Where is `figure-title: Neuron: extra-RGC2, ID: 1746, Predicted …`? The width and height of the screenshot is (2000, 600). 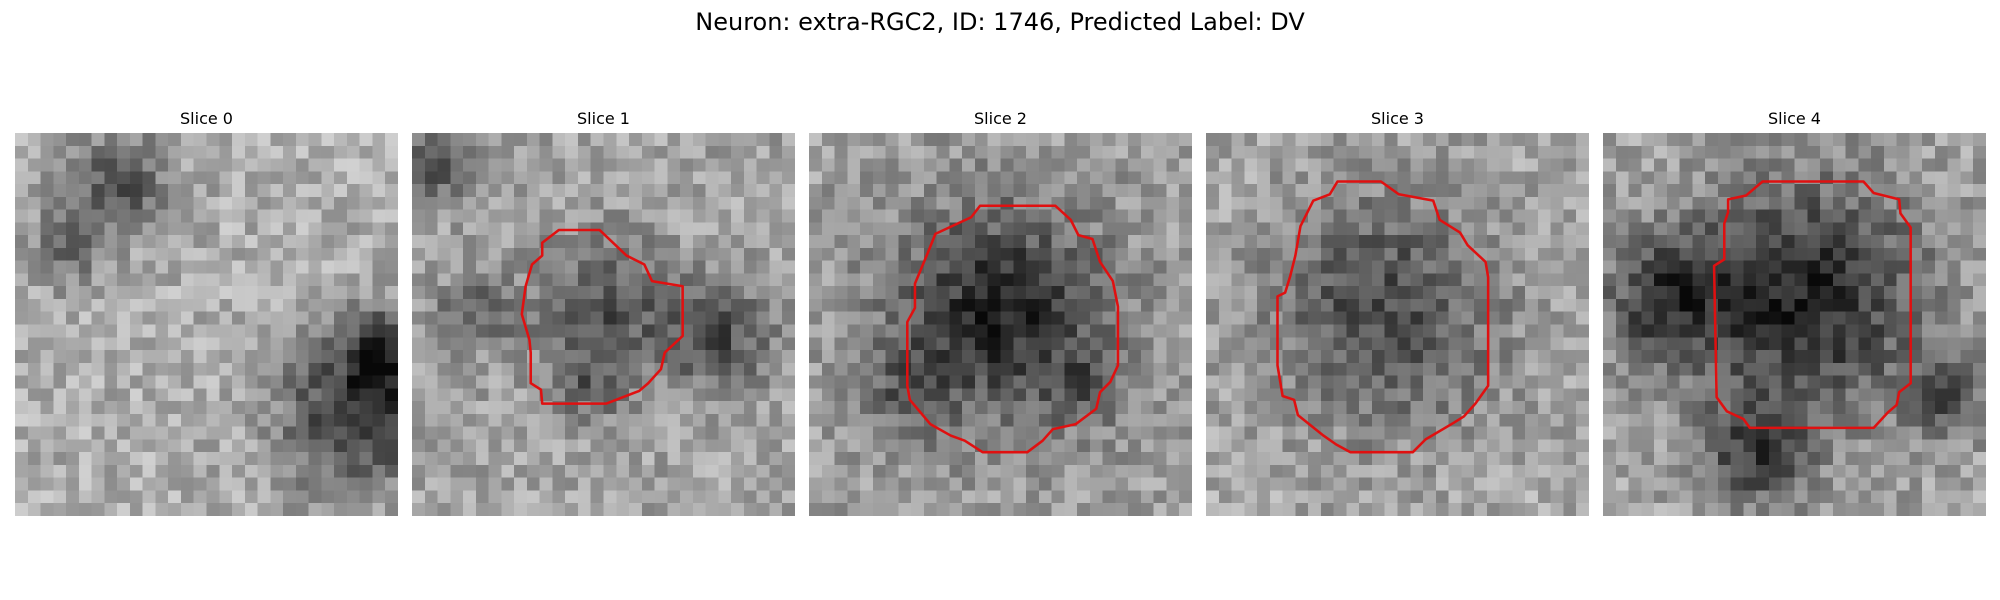
figure-title: Neuron: extra-RGC2, ID: 1746, Predicted … is located at coordinates (1000, 22).